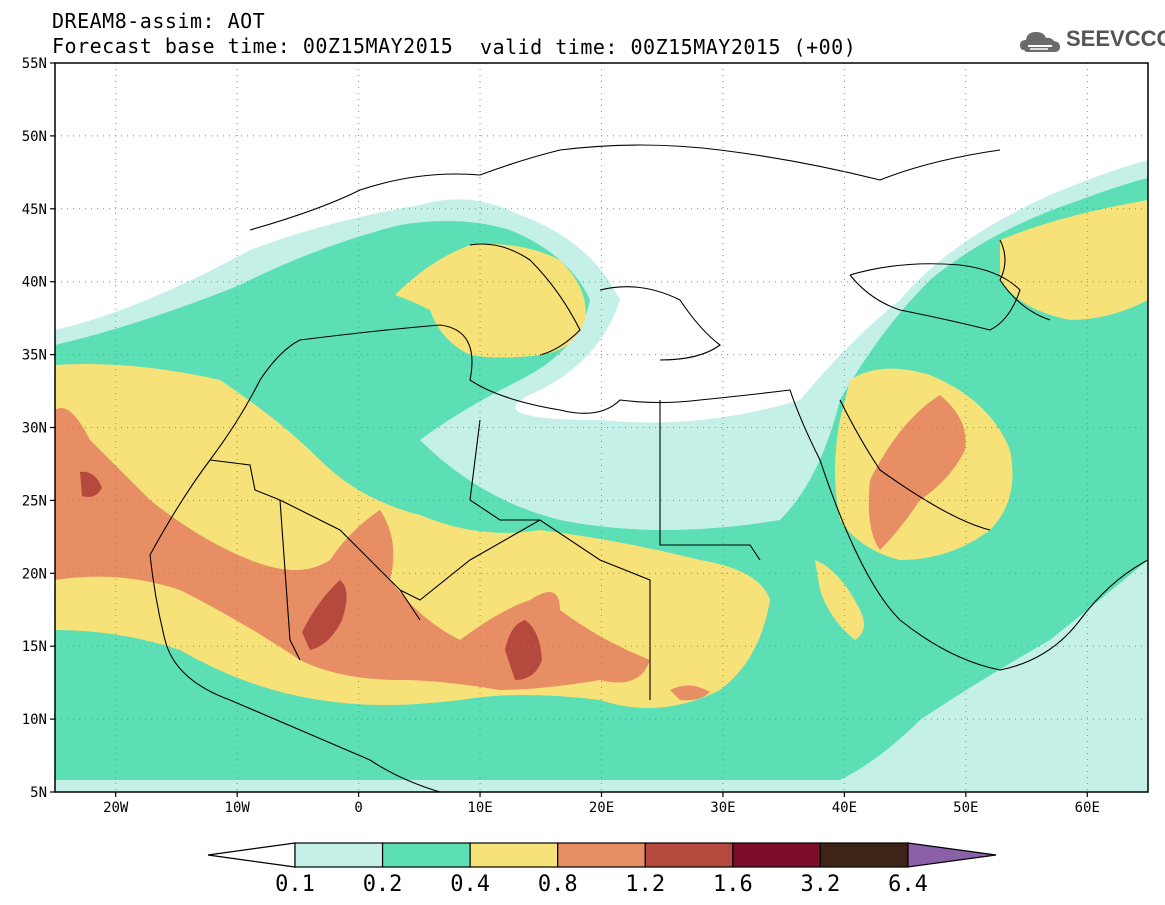 The width and height of the screenshot is (1165, 905). Describe the element at coordinates (601, 808) in the screenshot. I see `lon-label: 20E` at that location.